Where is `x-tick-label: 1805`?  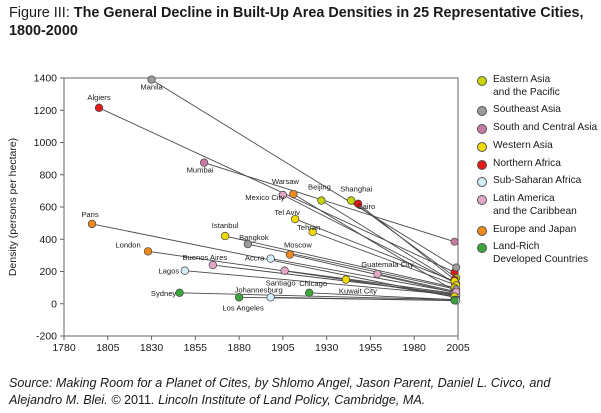 x-tick-label: 1805 is located at coordinates (108, 348).